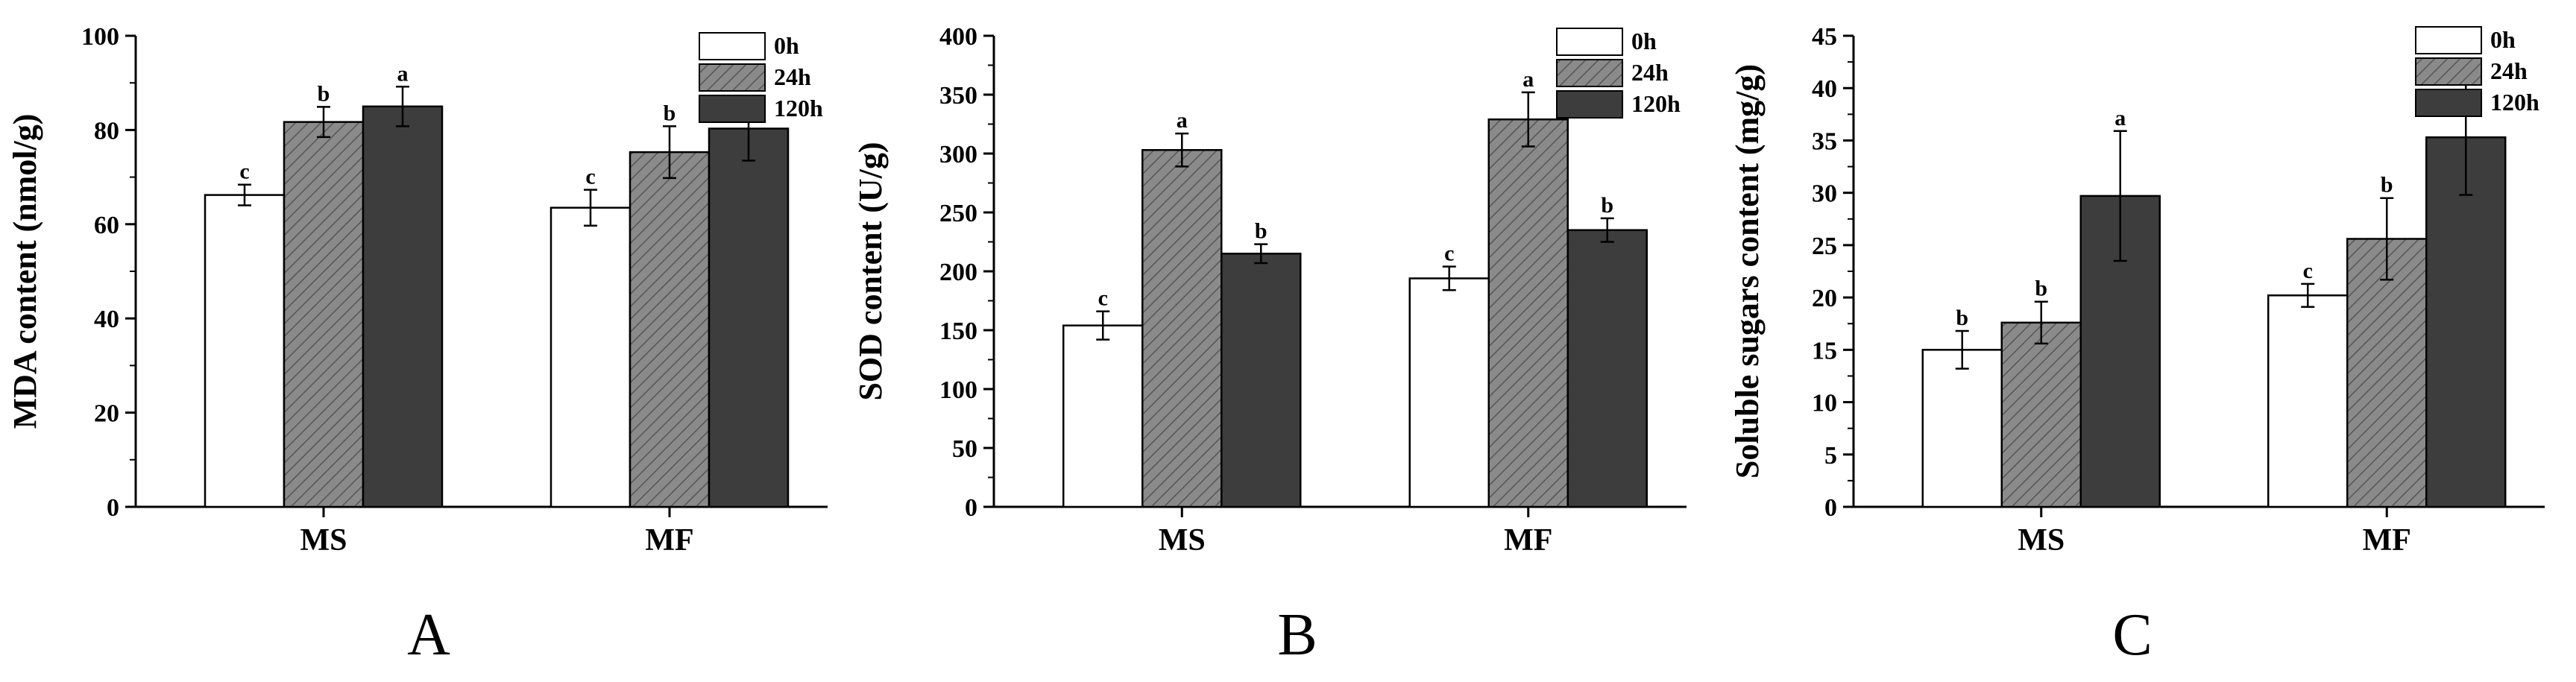 Image resolution: width=2576 pixels, height=682 pixels. What do you see at coordinates (964, 449) in the screenshot?
I see `y-tick-label: 50` at bounding box center [964, 449].